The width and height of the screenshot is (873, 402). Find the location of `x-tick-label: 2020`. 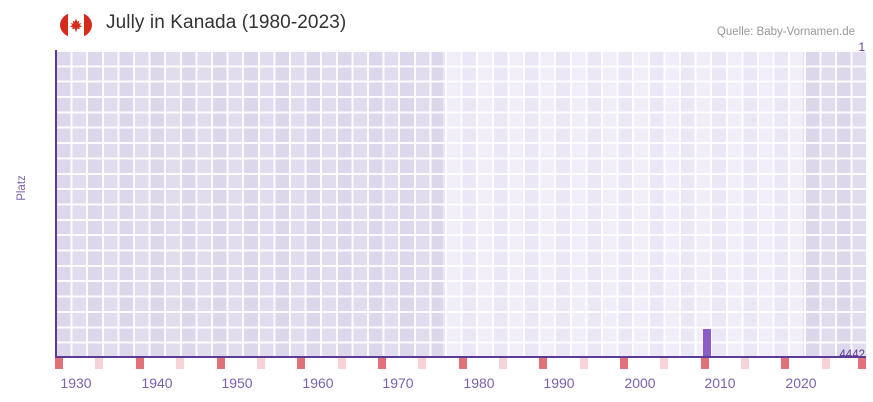

x-tick-label: 2020 is located at coordinates (801, 383).